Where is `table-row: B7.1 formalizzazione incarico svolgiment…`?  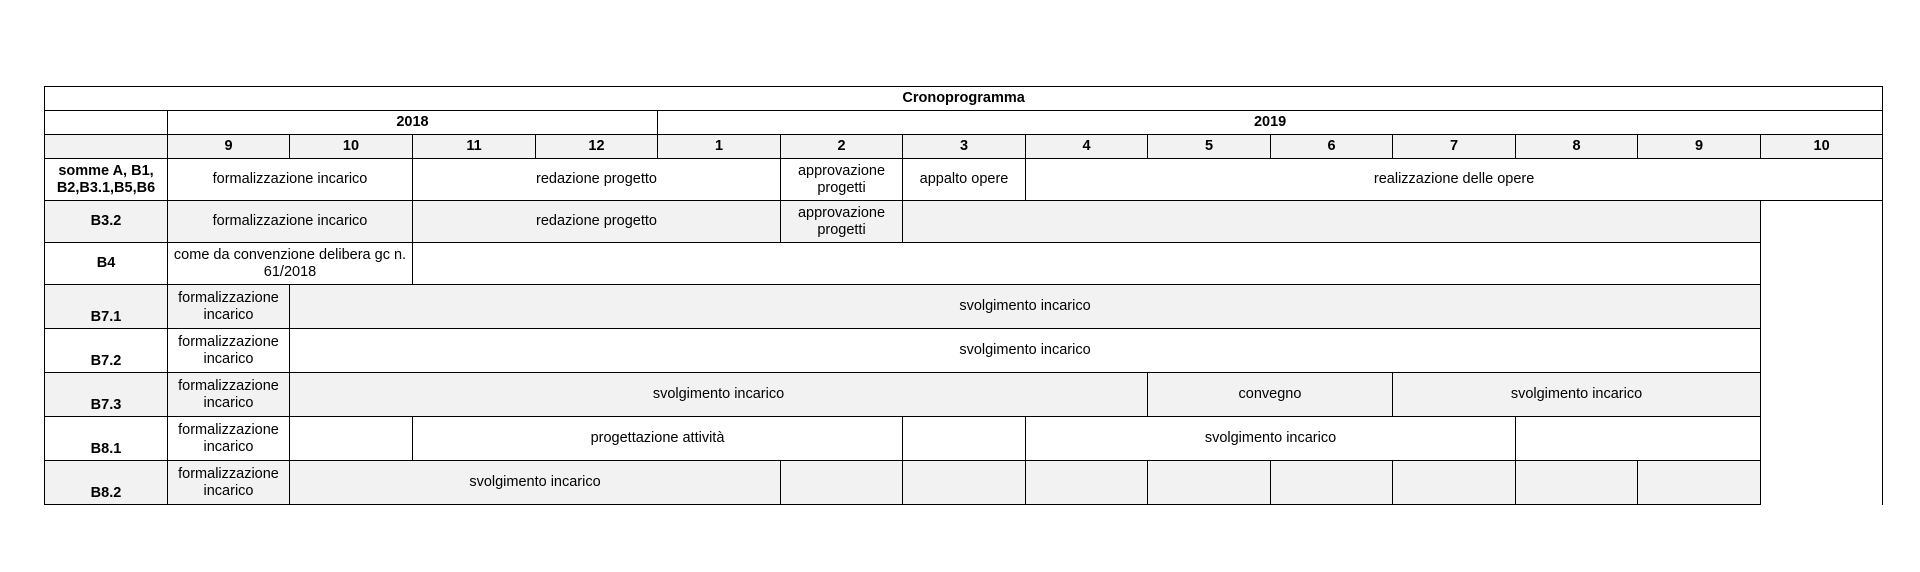
table-row: B7.1 formalizzazione incarico svolgiment… is located at coordinates (963, 306).